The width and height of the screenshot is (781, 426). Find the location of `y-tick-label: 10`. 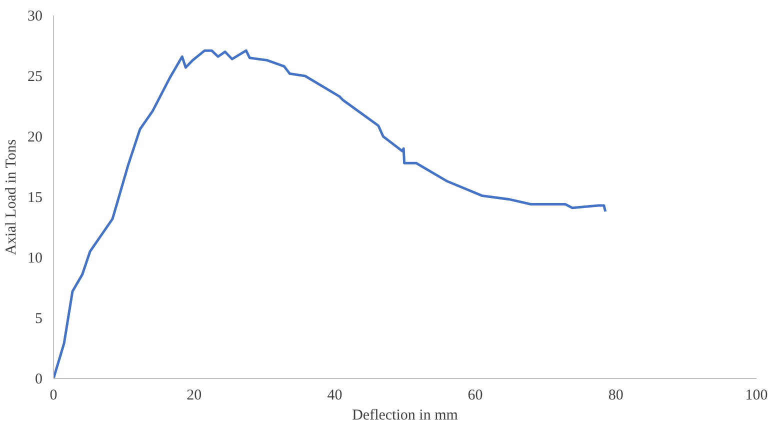

y-tick-label: 10 is located at coordinates (35, 258).